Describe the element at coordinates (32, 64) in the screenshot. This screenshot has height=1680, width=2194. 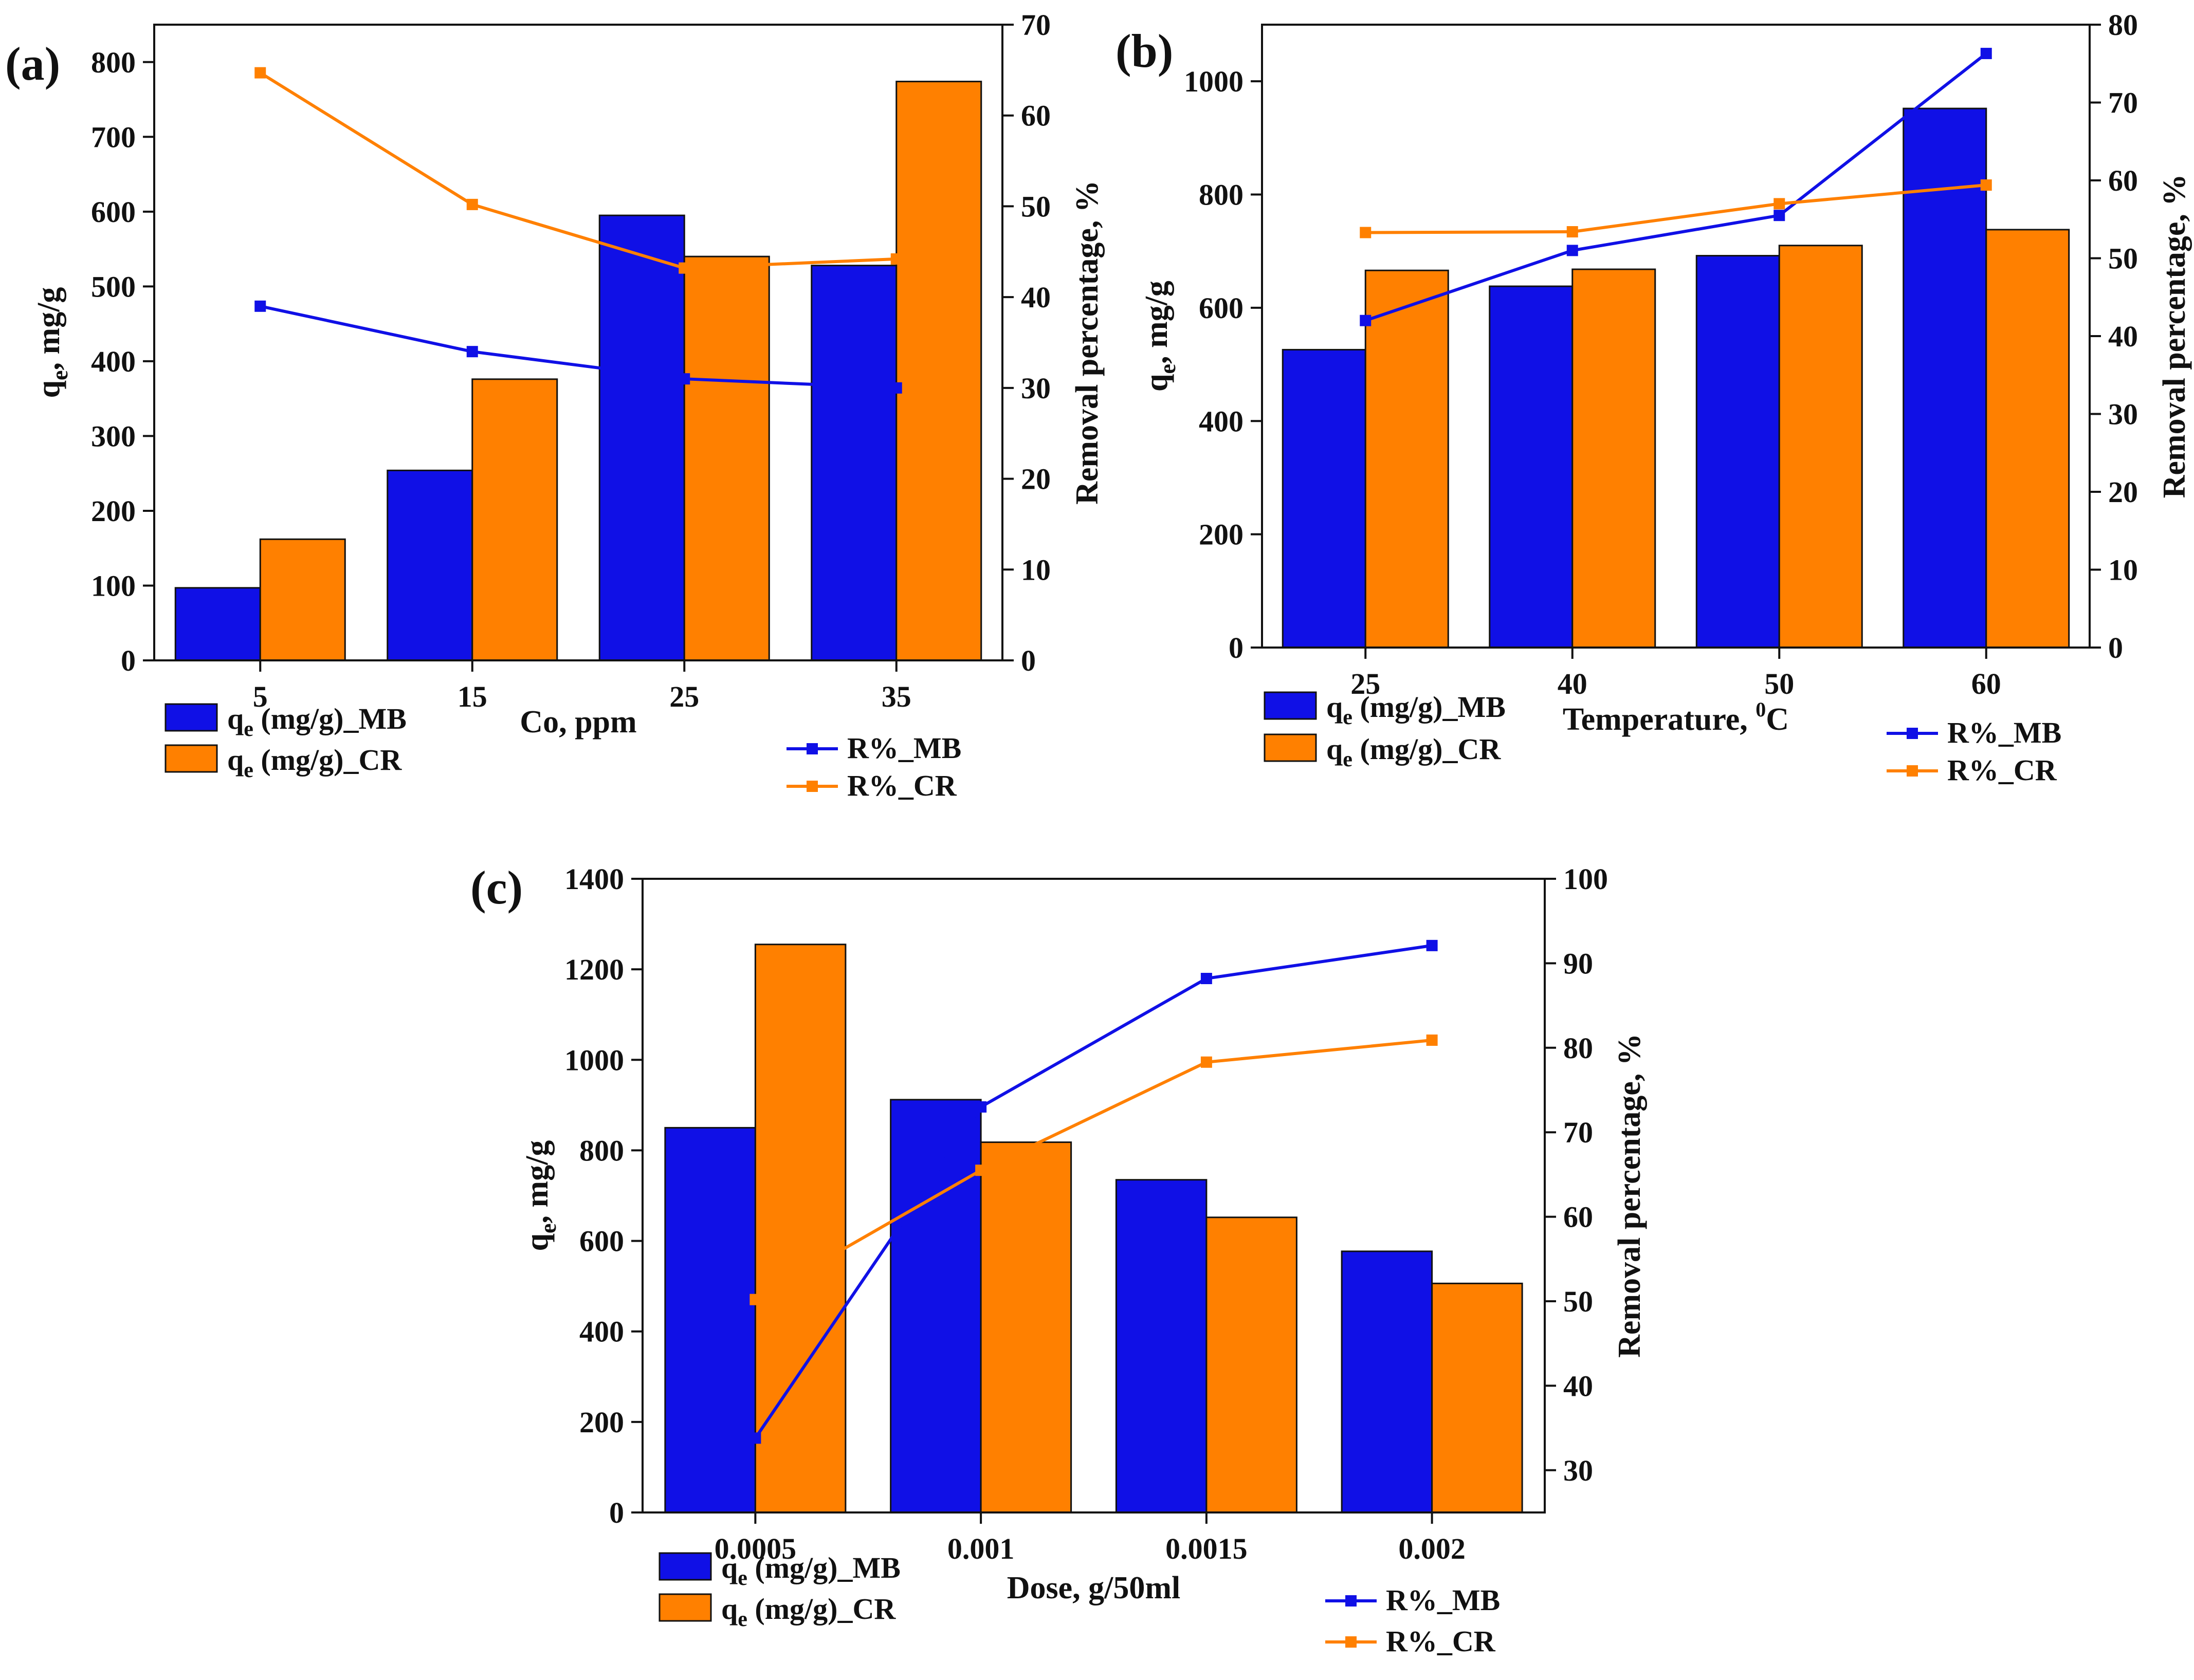
I see `panel-label: (a)` at that location.